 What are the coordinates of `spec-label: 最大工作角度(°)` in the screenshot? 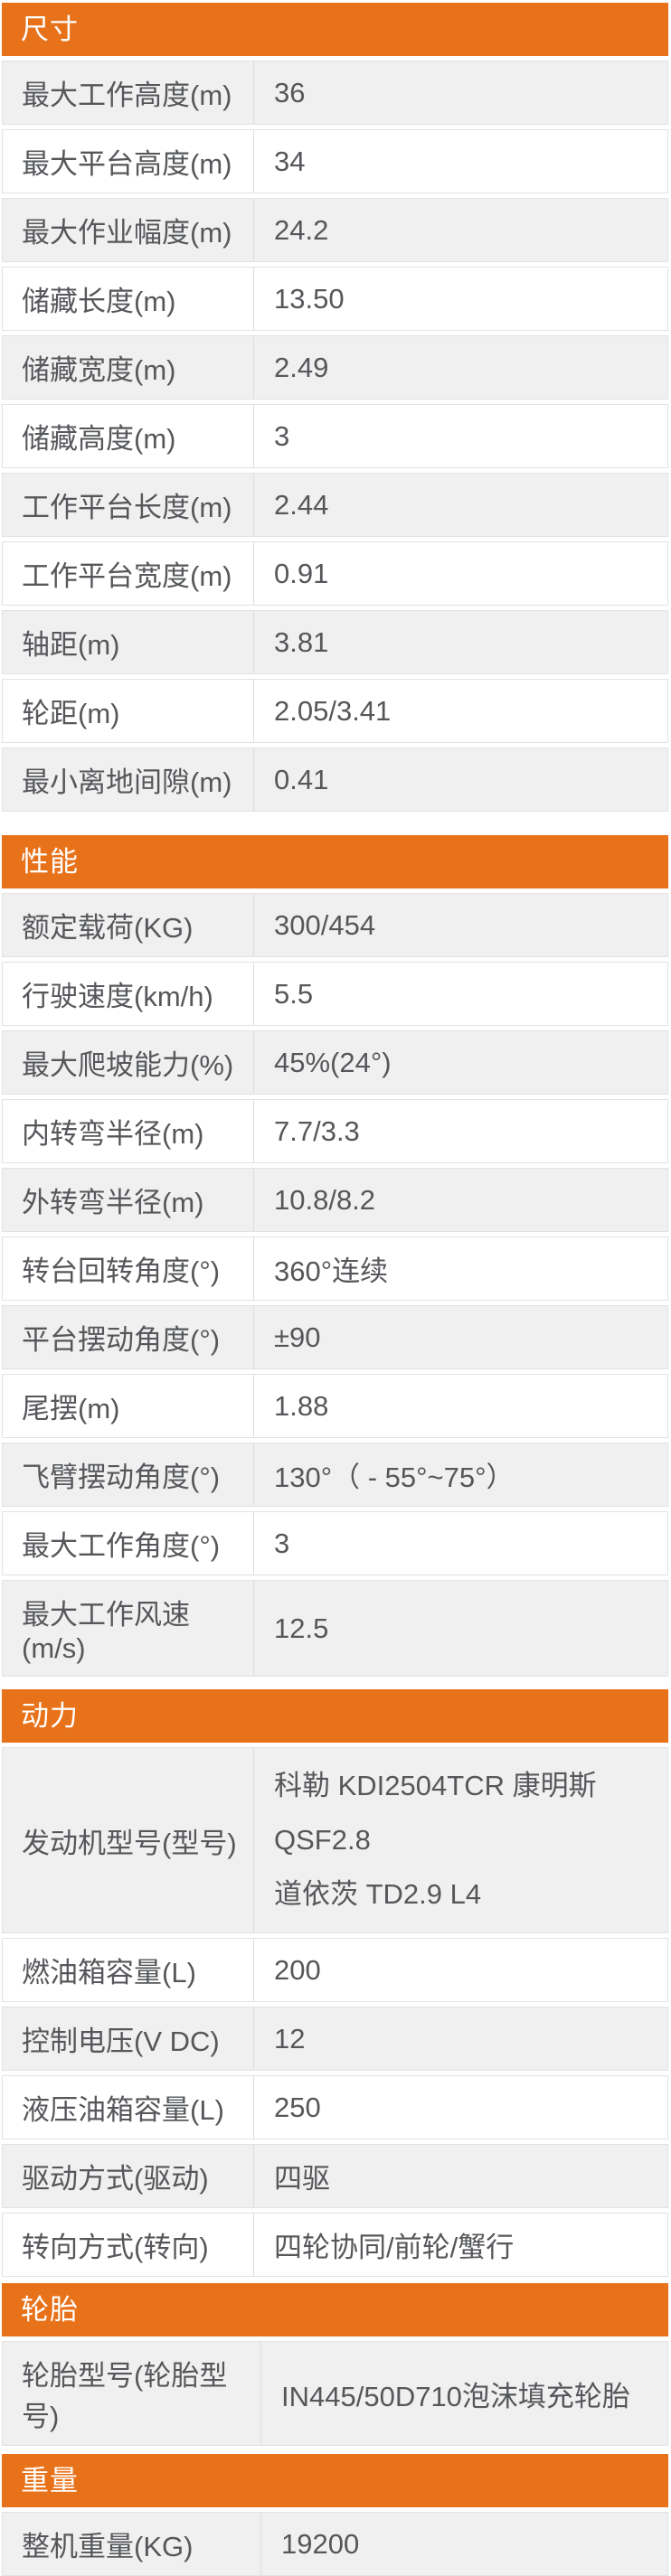 It's located at (122, 1546).